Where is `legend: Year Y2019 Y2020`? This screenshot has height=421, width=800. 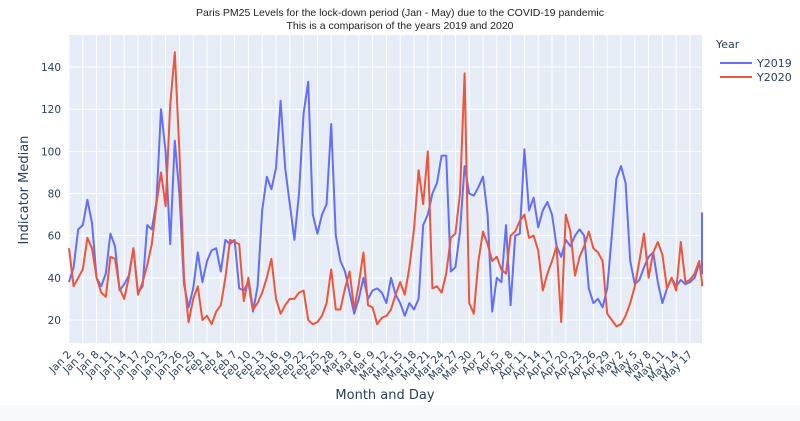 legend: Year Y2019 Y2020 is located at coordinates (753, 61).